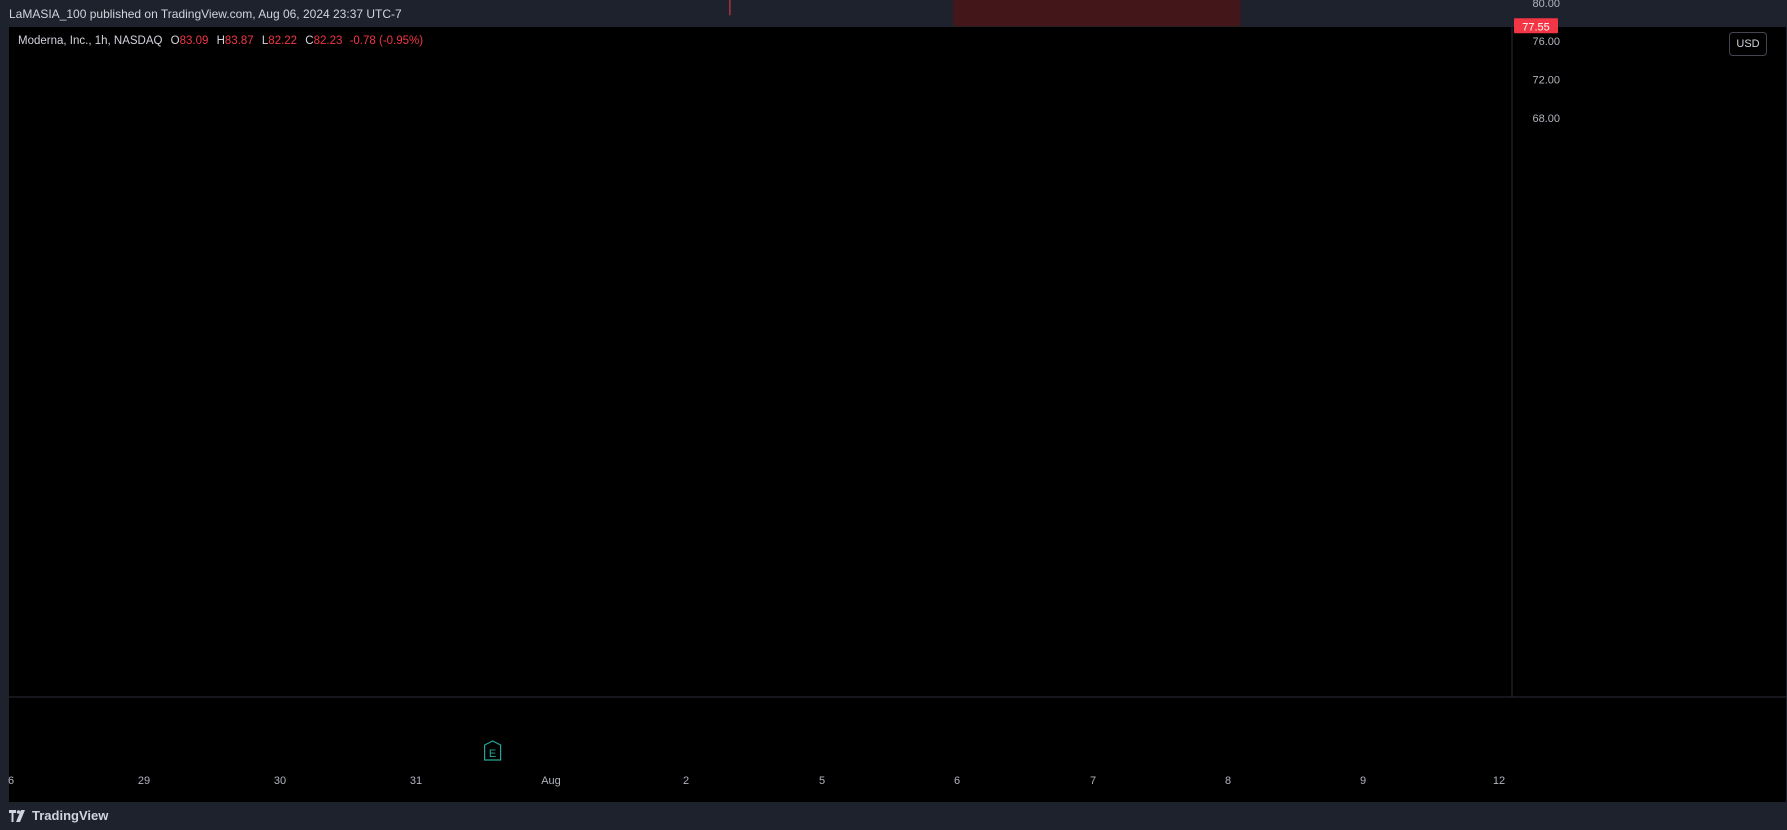  What do you see at coordinates (239, 41) in the screenshot?
I see `high-value: 83.87` at bounding box center [239, 41].